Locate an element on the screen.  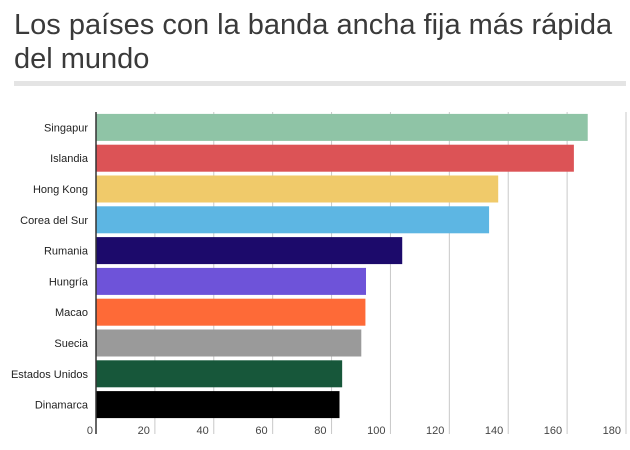
category-label: Hungría is located at coordinates (69, 282).